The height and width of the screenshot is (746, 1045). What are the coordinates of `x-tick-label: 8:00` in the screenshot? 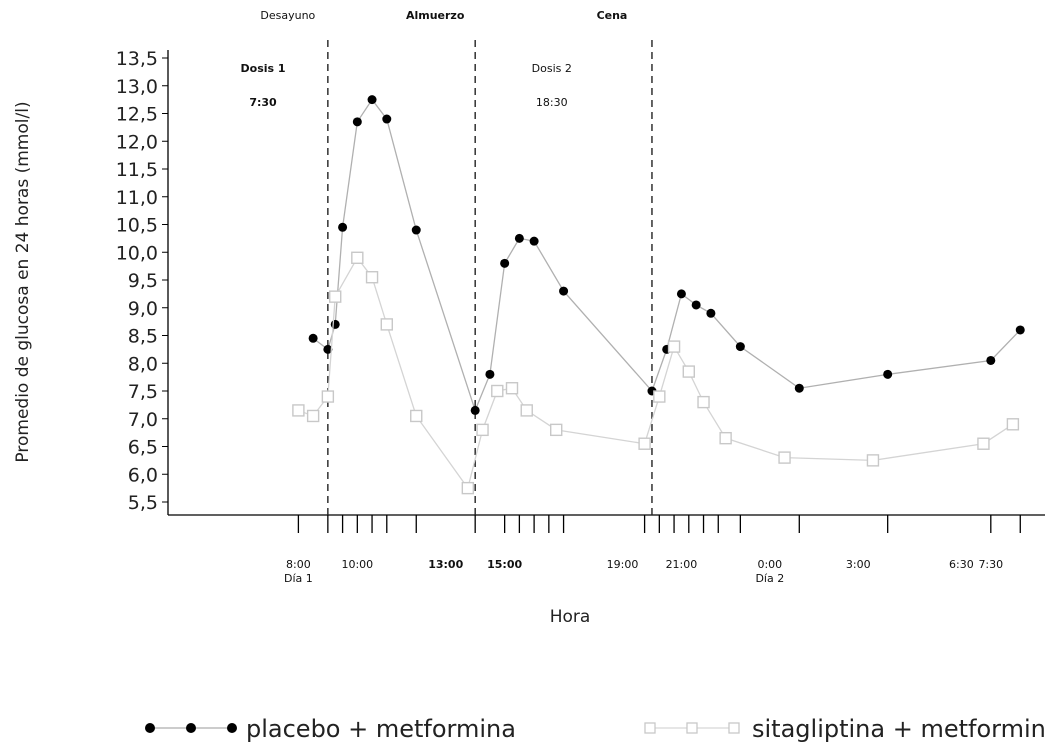 It's located at (298, 564).